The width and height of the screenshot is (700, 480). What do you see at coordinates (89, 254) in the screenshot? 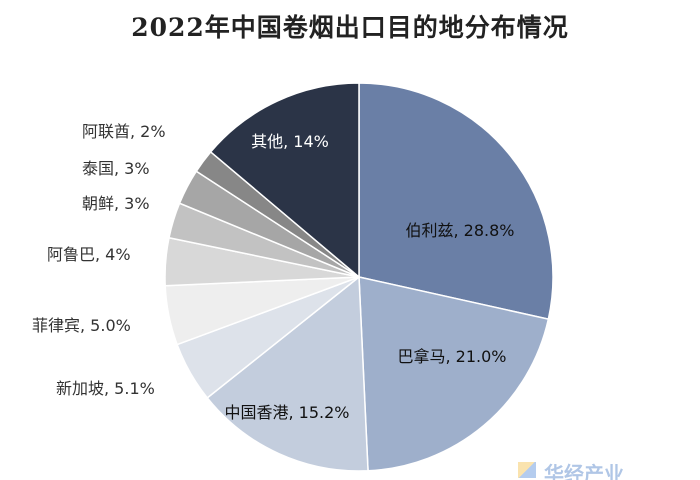
I see `slice-label-aruba: 阿鲁巴, 4%` at bounding box center [89, 254].